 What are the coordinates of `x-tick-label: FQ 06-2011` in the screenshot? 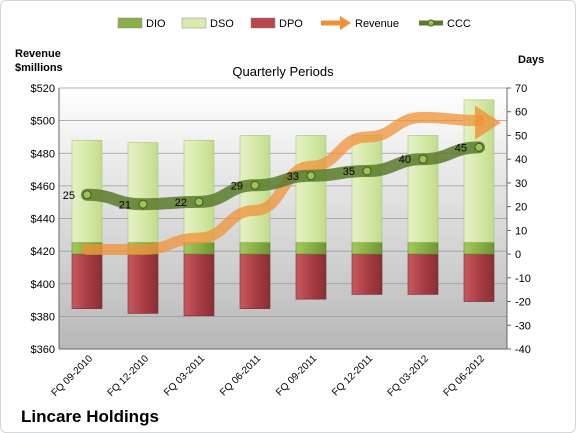 It's located at (240, 375).